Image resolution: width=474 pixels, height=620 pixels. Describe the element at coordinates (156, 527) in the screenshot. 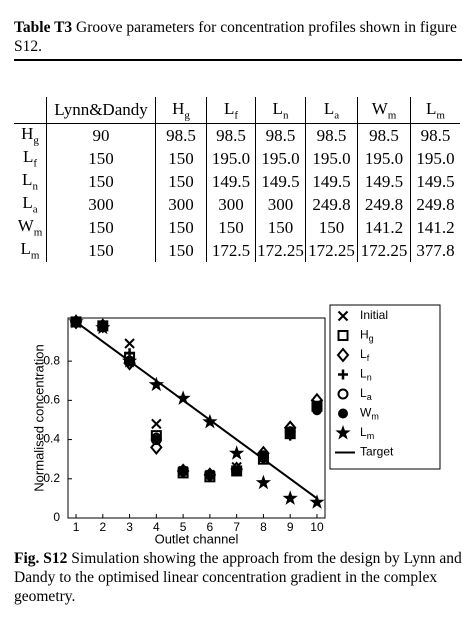

I see `x-tick-label: 4` at that location.